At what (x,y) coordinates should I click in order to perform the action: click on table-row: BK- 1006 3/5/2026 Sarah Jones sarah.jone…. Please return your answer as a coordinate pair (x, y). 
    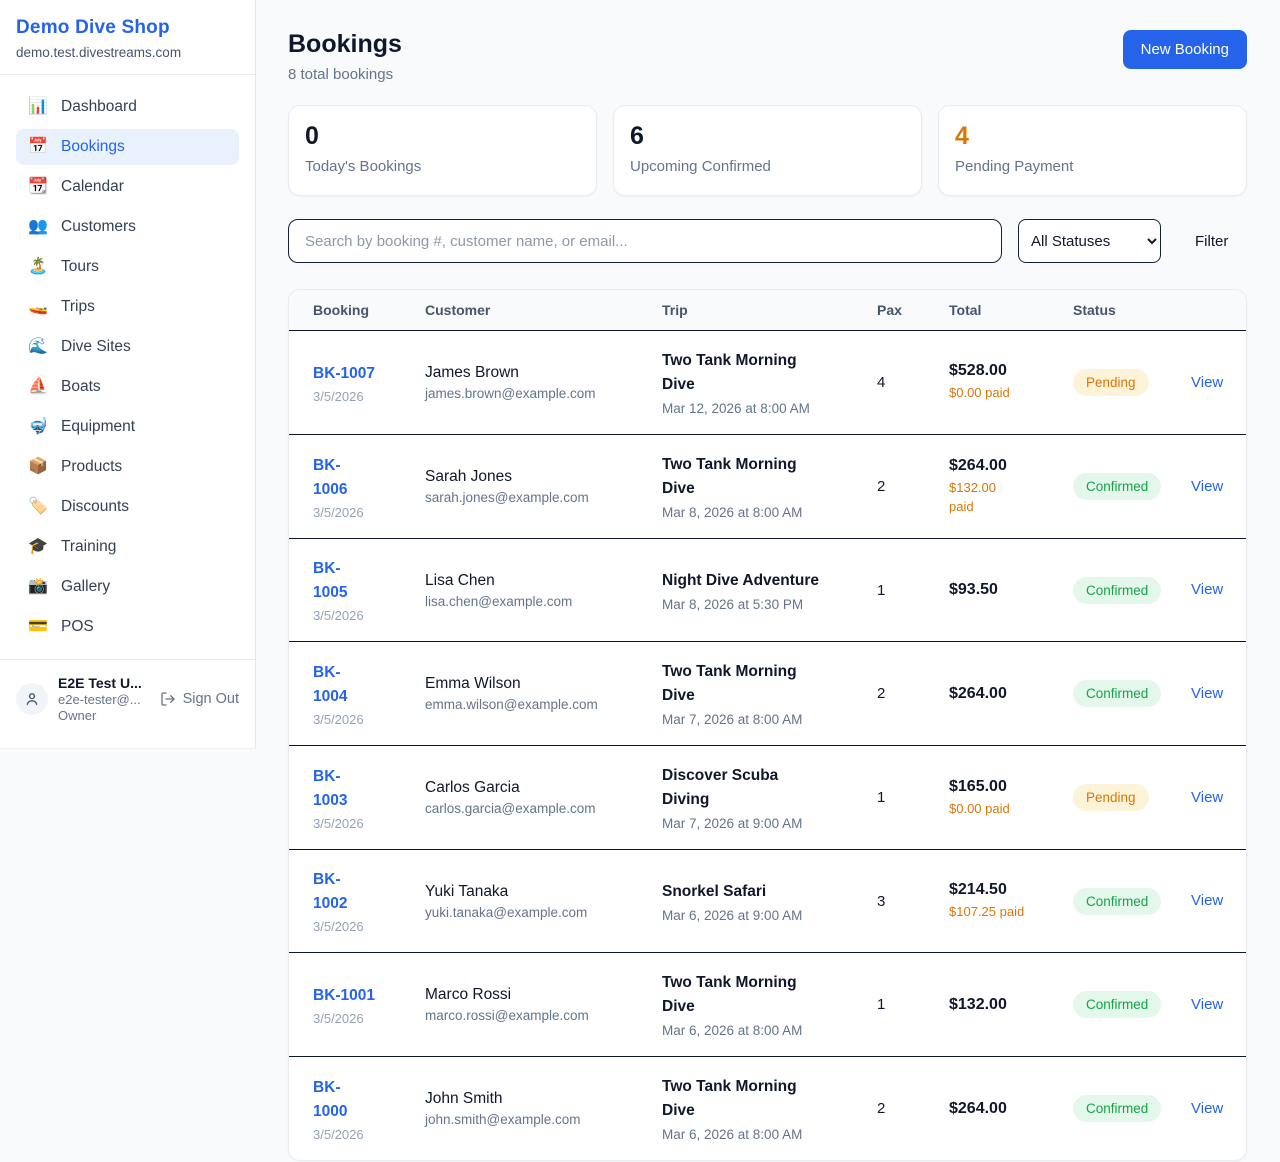
    Looking at the image, I should click on (767, 487).